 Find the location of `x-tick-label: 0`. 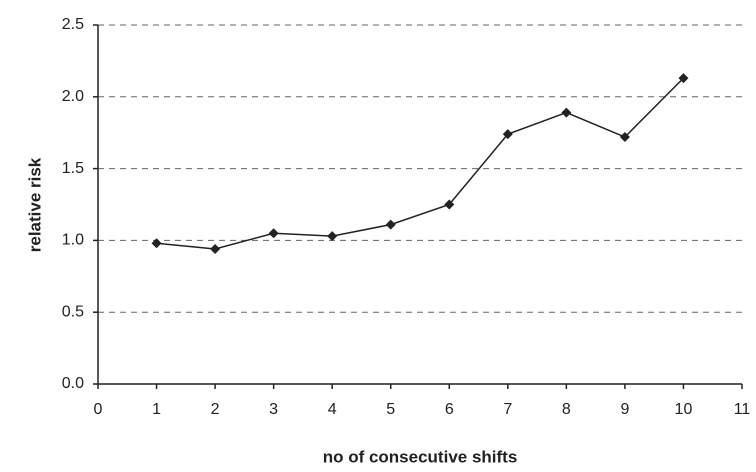

x-tick-label: 0 is located at coordinates (98, 409).